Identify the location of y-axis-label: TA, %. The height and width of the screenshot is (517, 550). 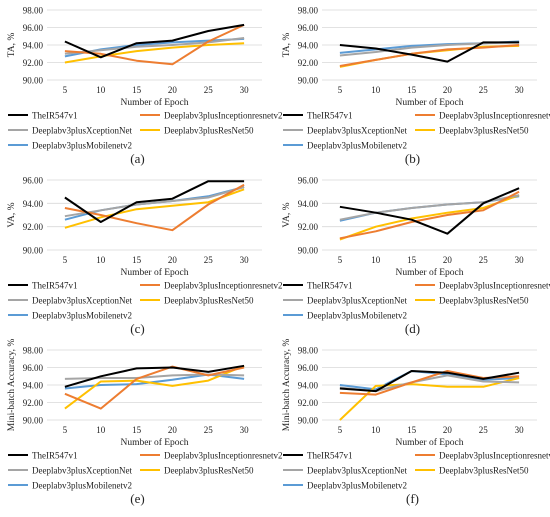
(287, 45).